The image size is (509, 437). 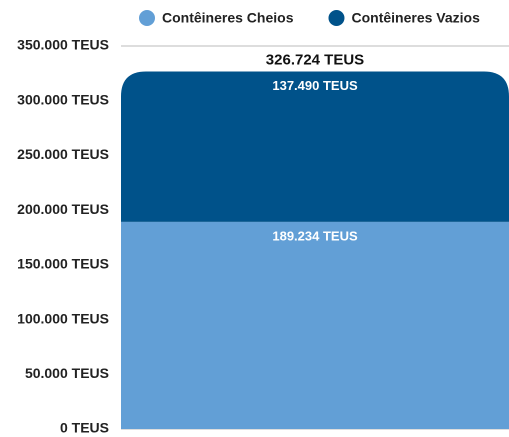 What do you see at coordinates (63, 45) in the screenshot?
I see `y-tick-label: 350.000 TEUS` at bounding box center [63, 45].